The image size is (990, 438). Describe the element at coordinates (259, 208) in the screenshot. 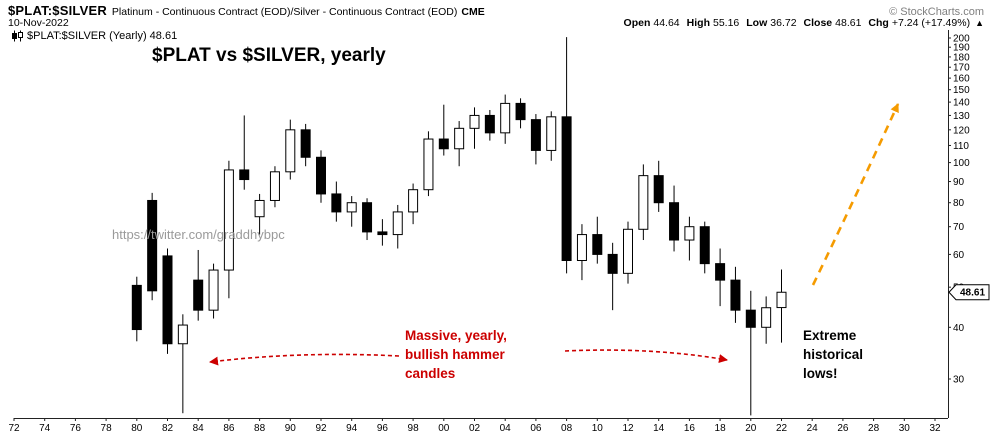

I see `candle-body-1988` at that location.